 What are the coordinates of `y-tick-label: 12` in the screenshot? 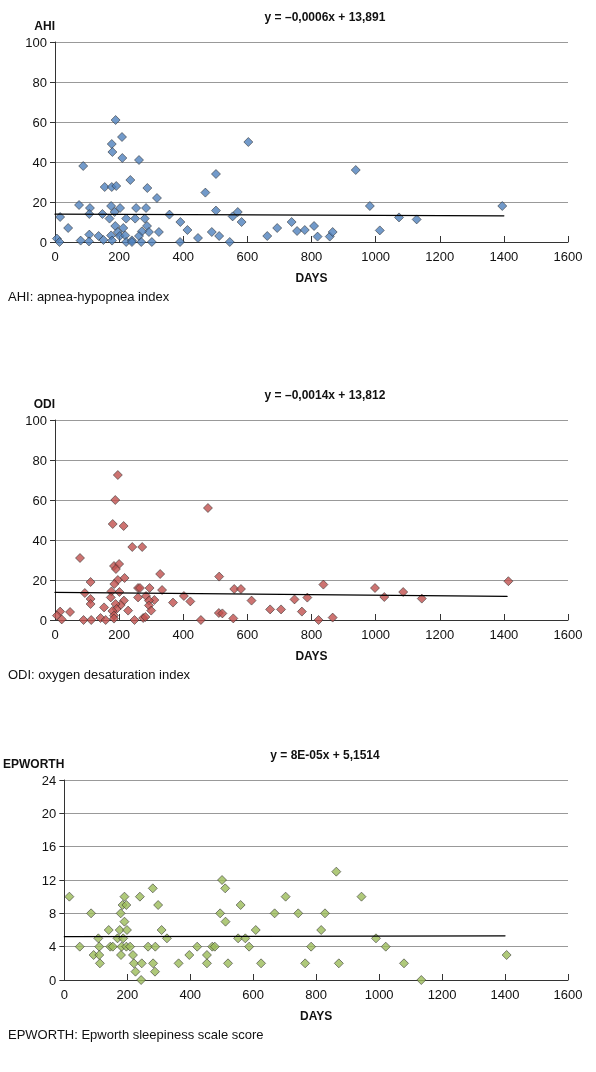 It's located at (49, 880).